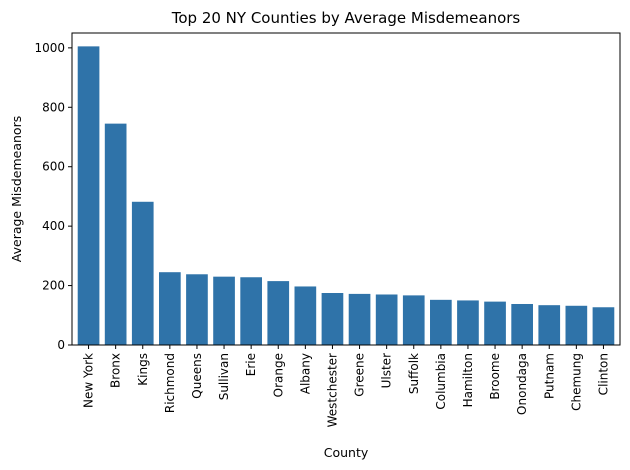  What do you see at coordinates (441, 381) in the screenshot?
I see `x-tick-label: Columbia` at bounding box center [441, 381].